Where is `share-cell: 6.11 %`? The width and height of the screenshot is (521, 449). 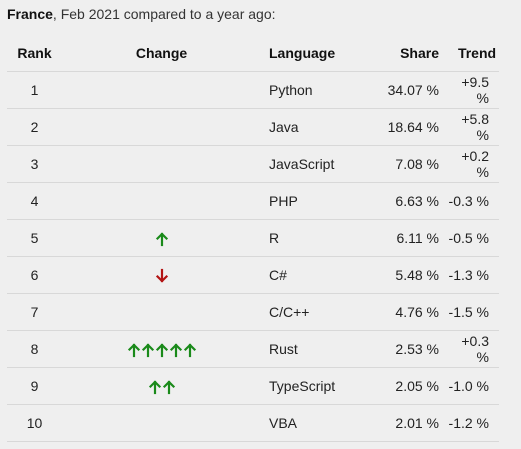
share-cell: 6.11 % is located at coordinates (407, 238).